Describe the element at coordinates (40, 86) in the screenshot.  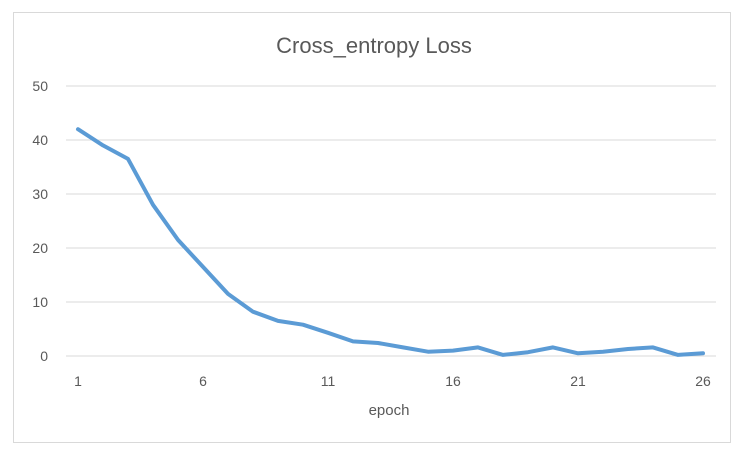
I see `y-tick-label: 50` at that location.